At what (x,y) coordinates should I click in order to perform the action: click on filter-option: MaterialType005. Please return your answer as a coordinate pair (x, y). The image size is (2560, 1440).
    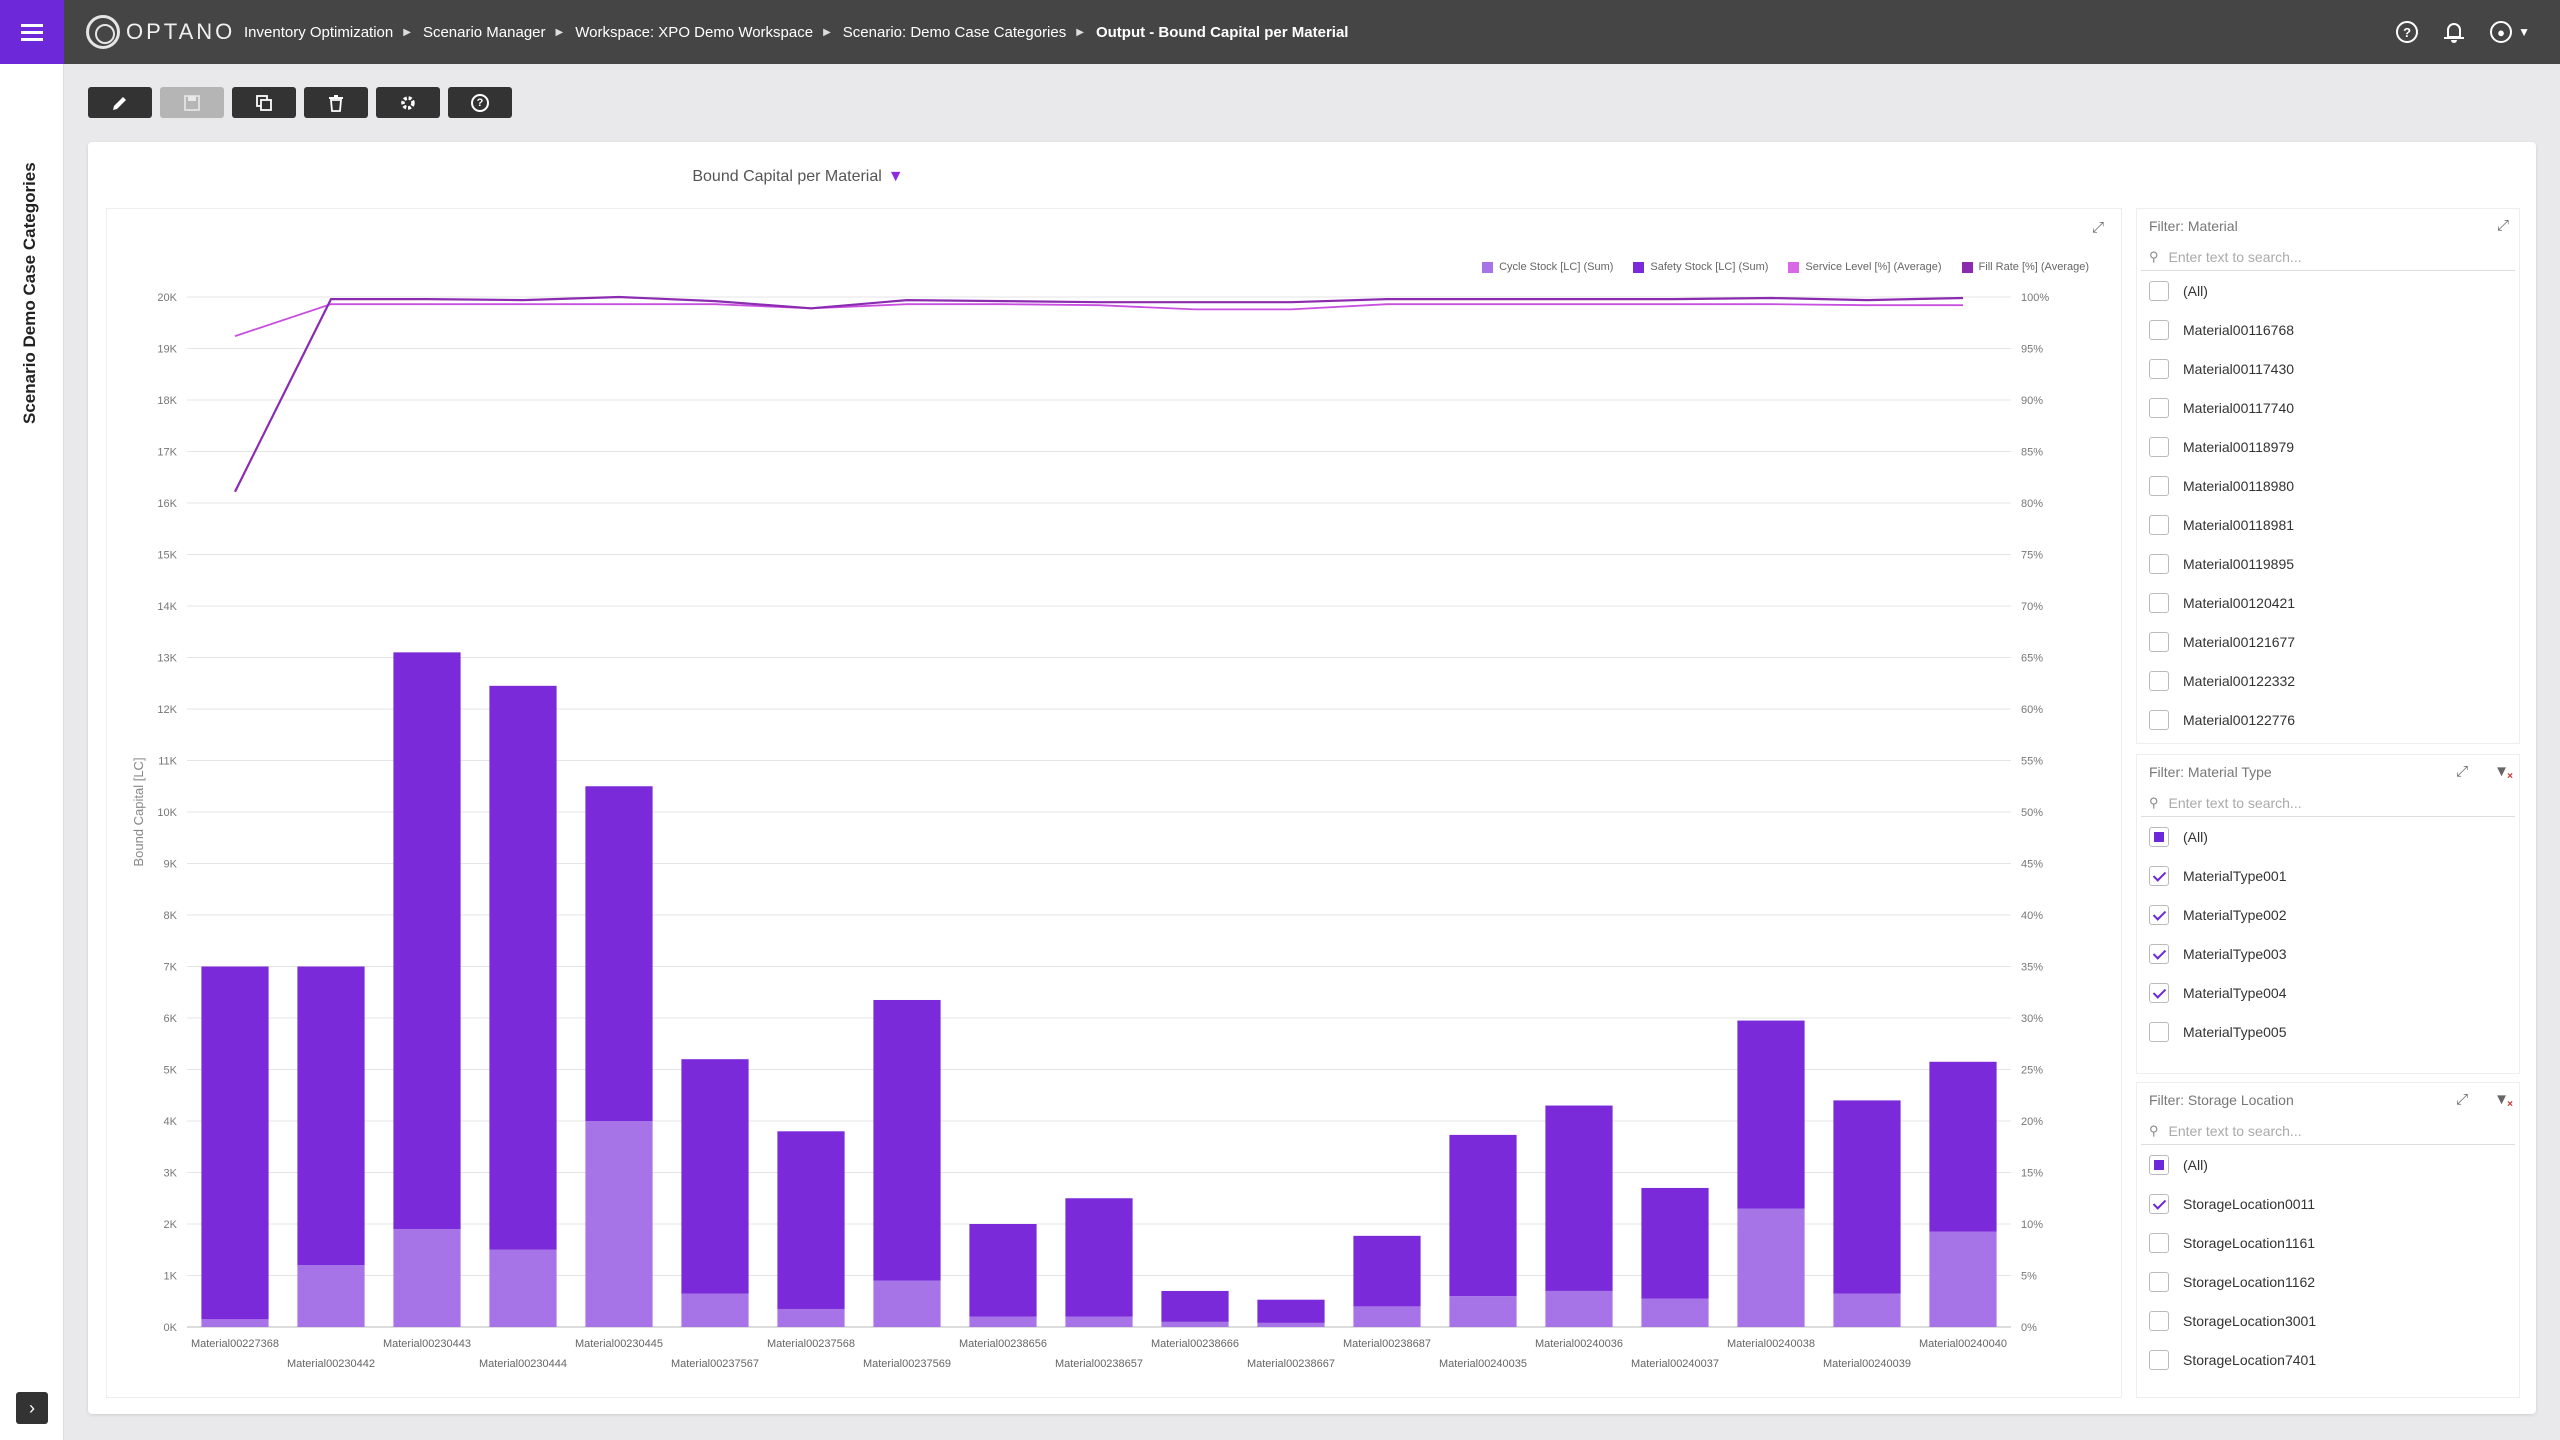
    Looking at the image, I should click on (2328, 1031).